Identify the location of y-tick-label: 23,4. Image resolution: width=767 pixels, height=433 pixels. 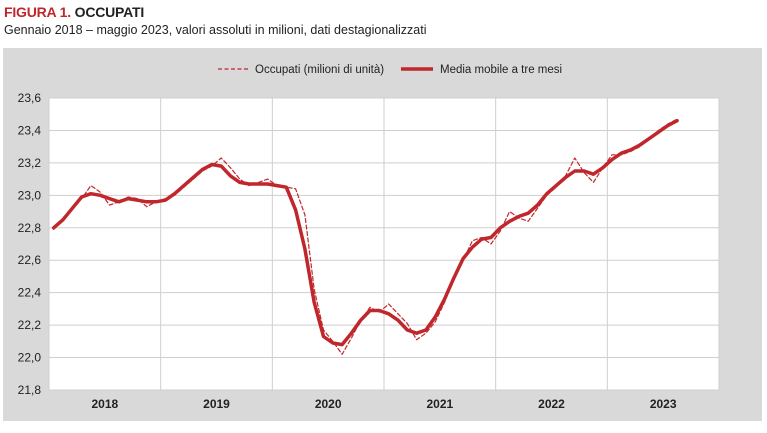
(30, 130).